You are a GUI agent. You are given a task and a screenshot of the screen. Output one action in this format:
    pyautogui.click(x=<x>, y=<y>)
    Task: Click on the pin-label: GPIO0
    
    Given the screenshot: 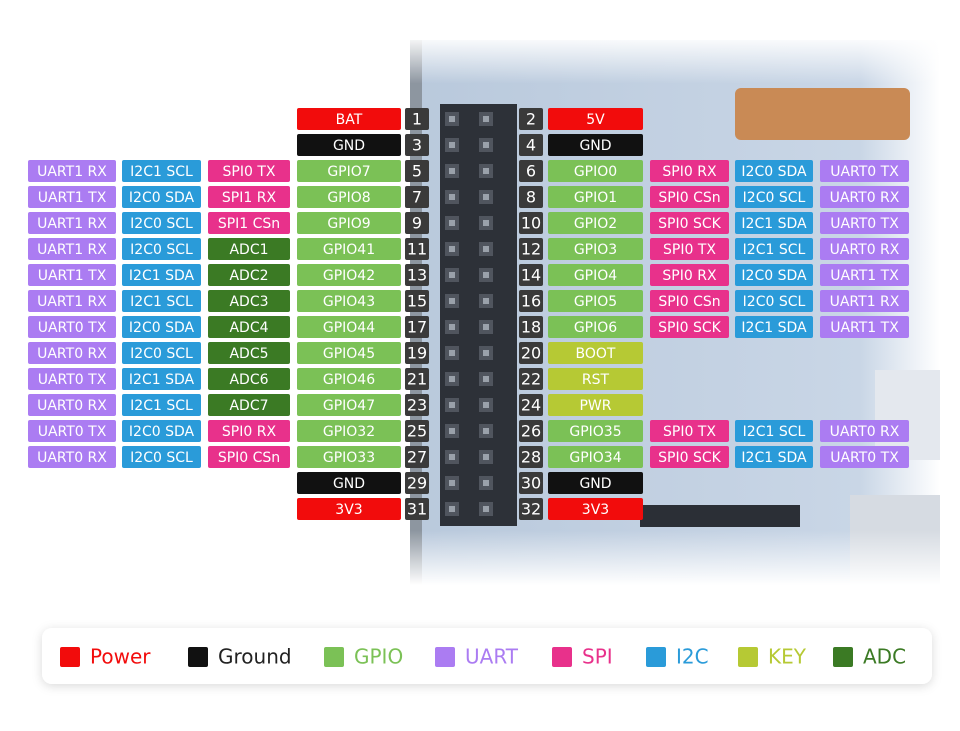 What is the action you would take?
    pyautogui.click(x=595, y=172)
    